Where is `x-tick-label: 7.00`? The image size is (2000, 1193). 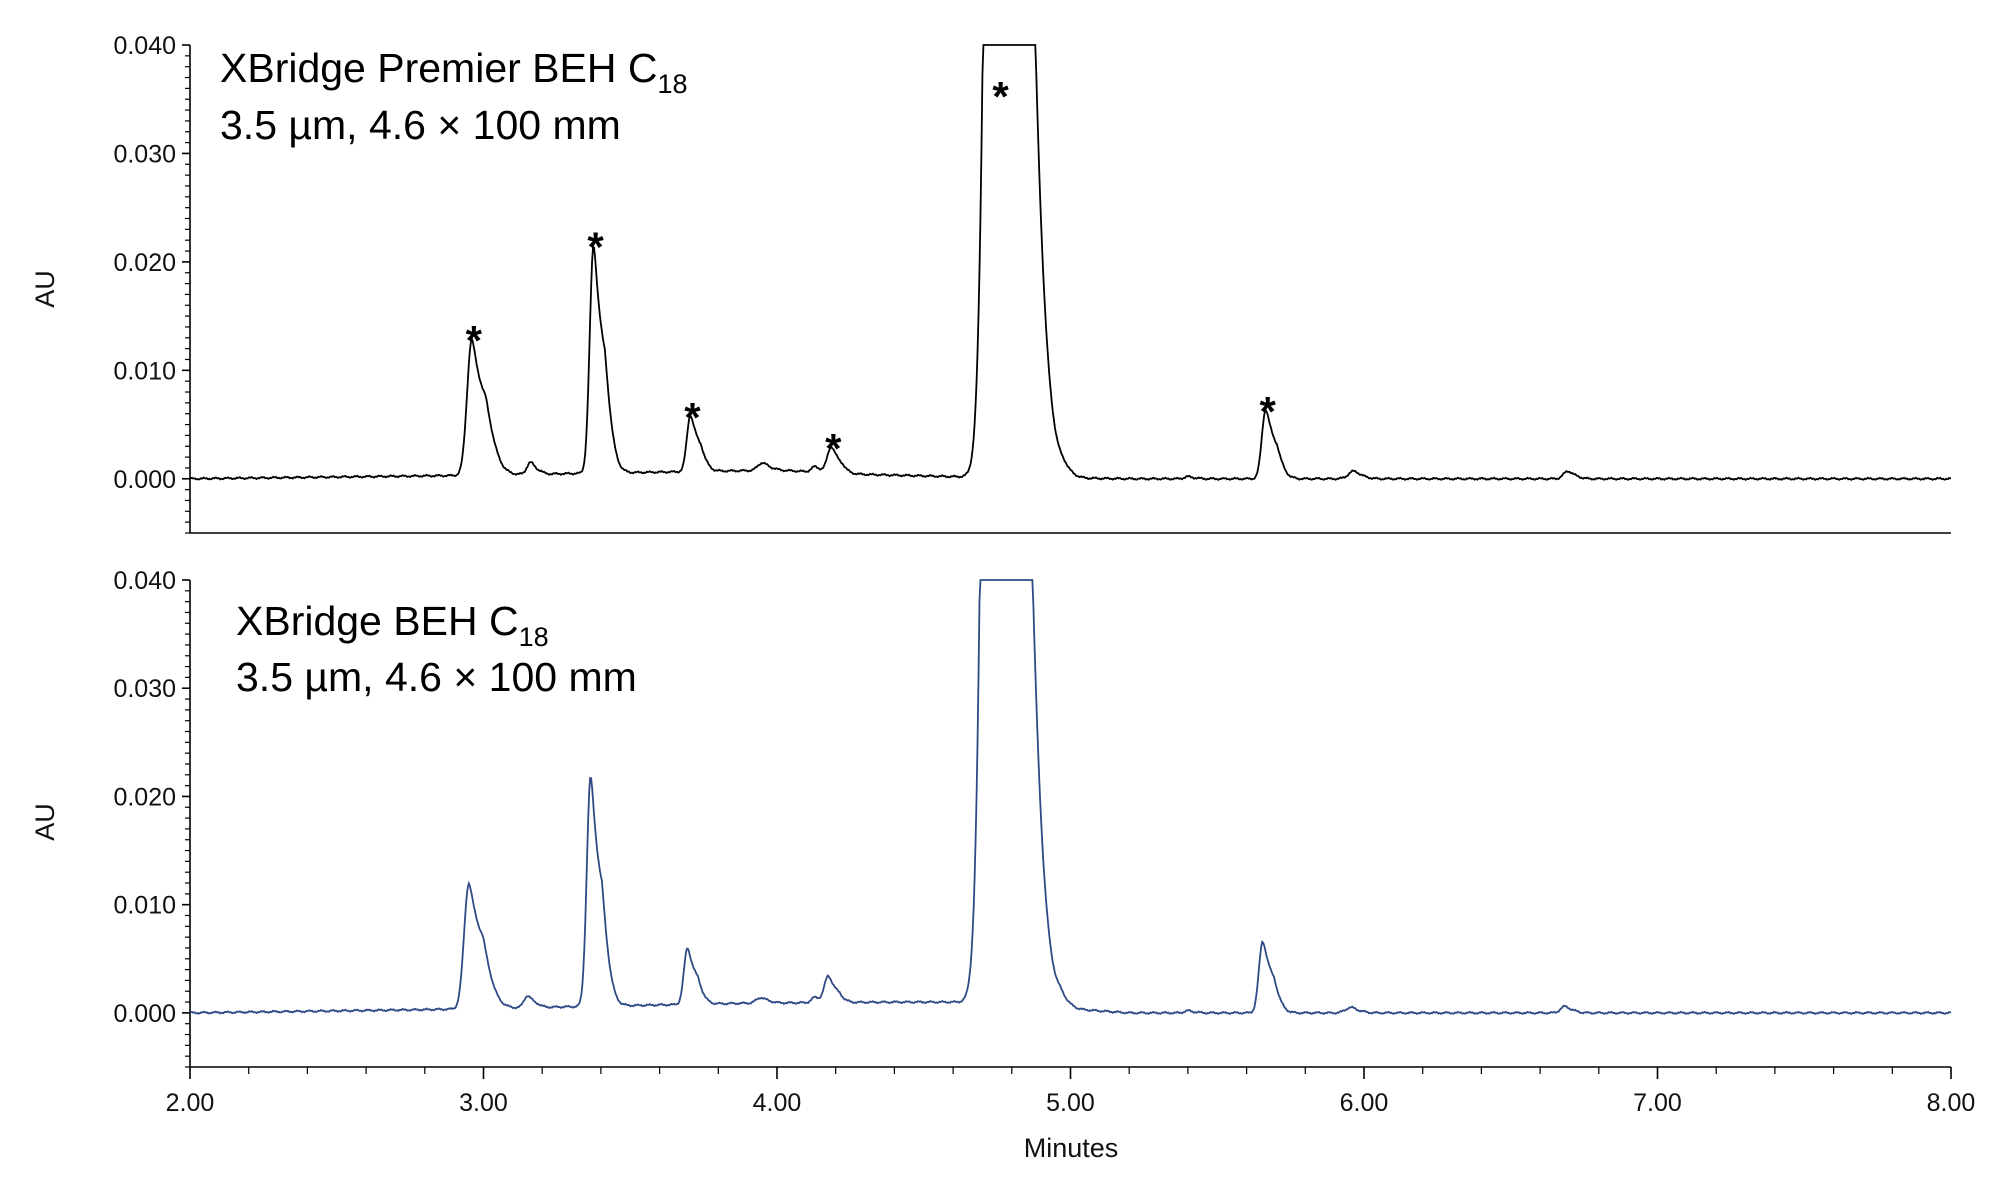
x-tick-label: 7.00 is located at coordinates (1657, 1103).